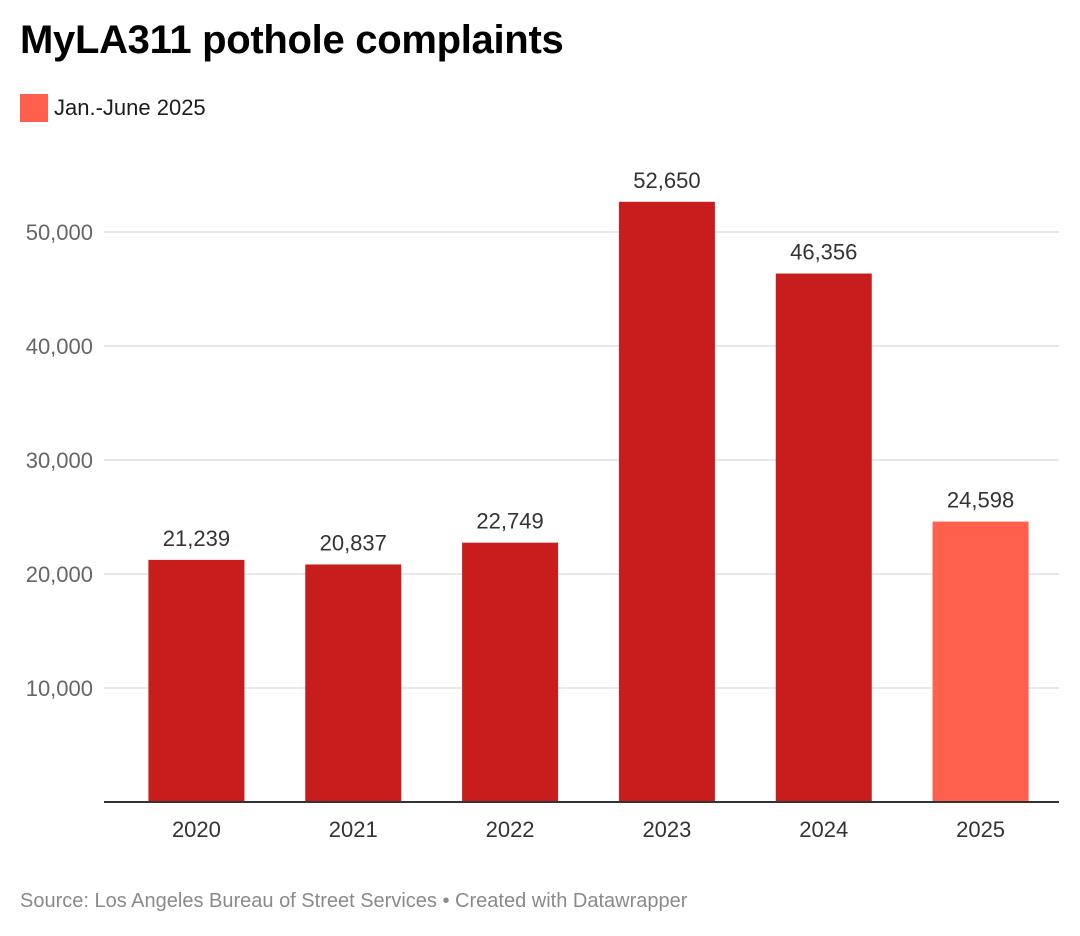 Image resolution: width=1080 pixels, height=936 pixels. Describe the element at coordinates (666, 180) in the screenshot. I see `data-label: 52,650` at that location.